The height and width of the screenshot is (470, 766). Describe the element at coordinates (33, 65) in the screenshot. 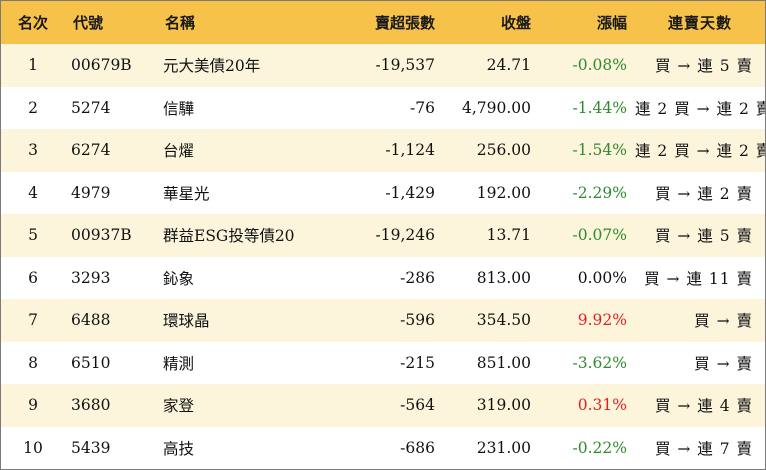

I see `cell-rank: 1` at that location.